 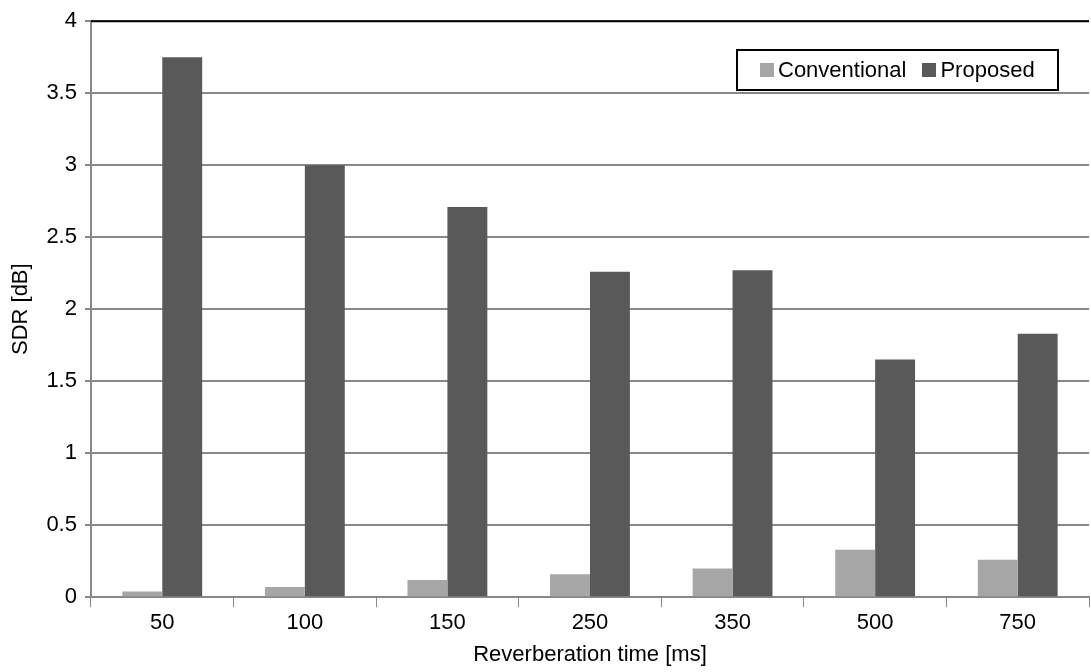 What do you see at coordinates (70, 452) in the screenshot?
I see `y-tick-label: 1` at bounding box center [70, 452].